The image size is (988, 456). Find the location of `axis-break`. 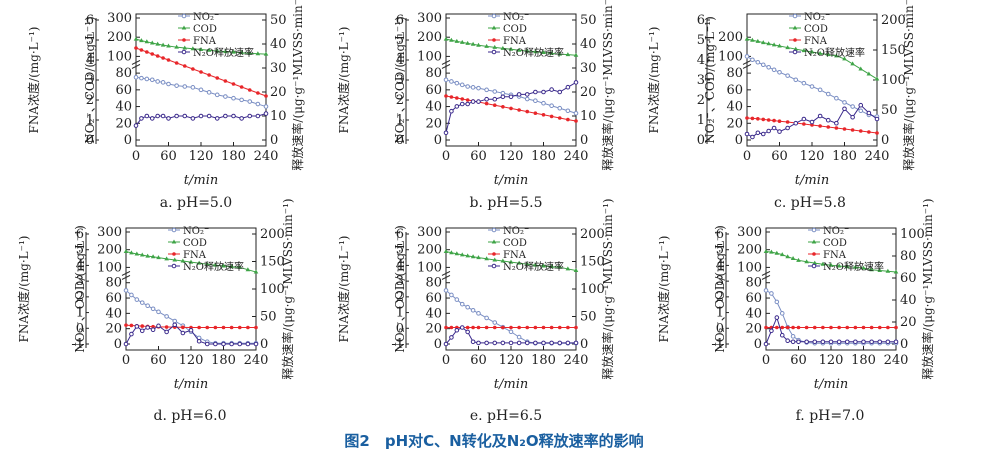

axis-break is located at coordinates (136, 64).